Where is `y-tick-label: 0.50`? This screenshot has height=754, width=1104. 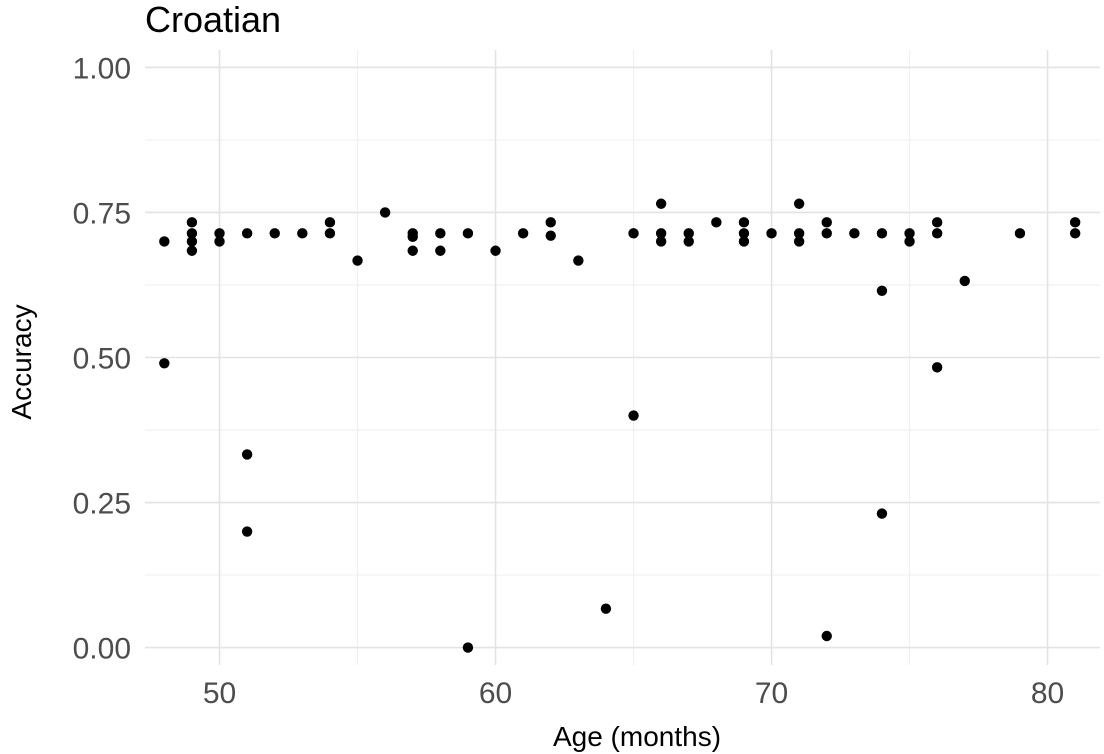
y-tick-label: 0.50 is located at coordinates (102, 359).